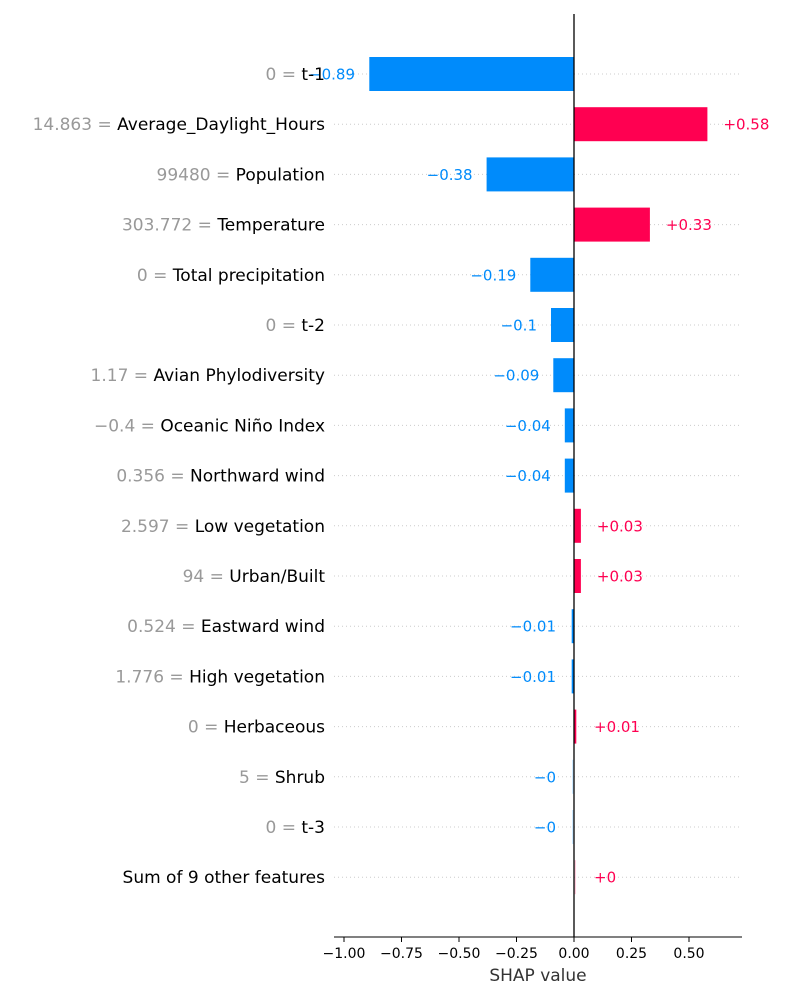 The width and height of the screenshot is (800, 1004). What do you see at coordinates (332, 75) in the screenshot?
I see `shap-value-label: −0.89` at bounding box center [332, 75].